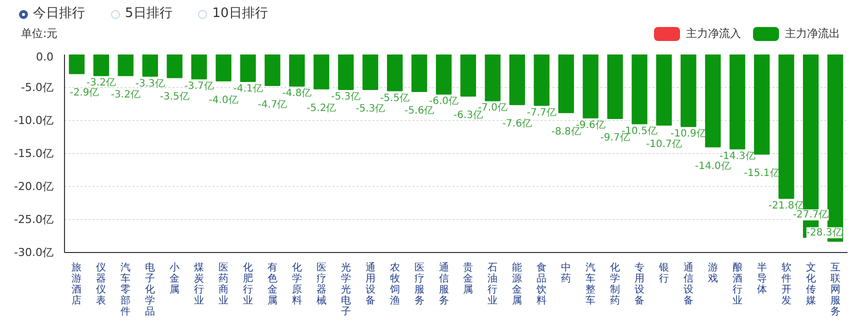 The width and height of the screenshot is (861, 323). What do you see at coordinates (419, 284) in the screenshot?
I see `x-tick-label: 医疗服务` at bounding box center [419, 284].